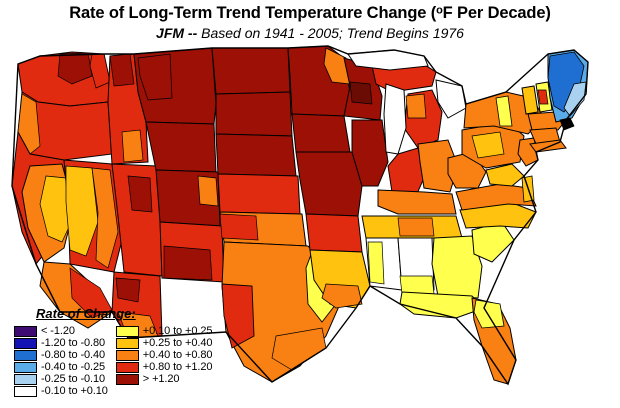 The image size is (620, 408). I want to click on region-pennsylvania-yellow, so click(488, 145).